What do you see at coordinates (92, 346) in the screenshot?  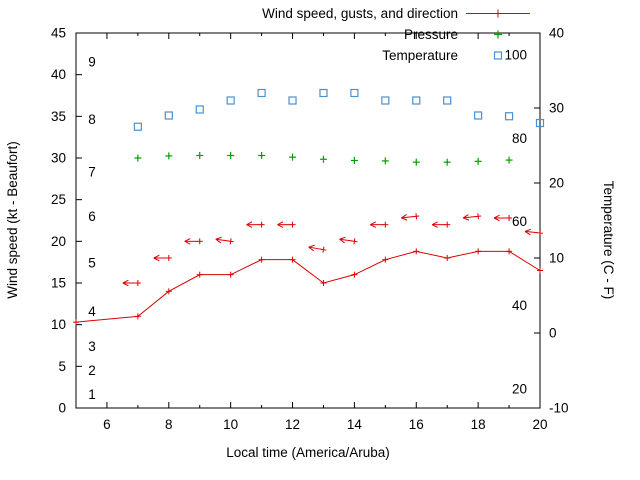 I see `beaufort-label: 3` at bounding box center [92, 346].